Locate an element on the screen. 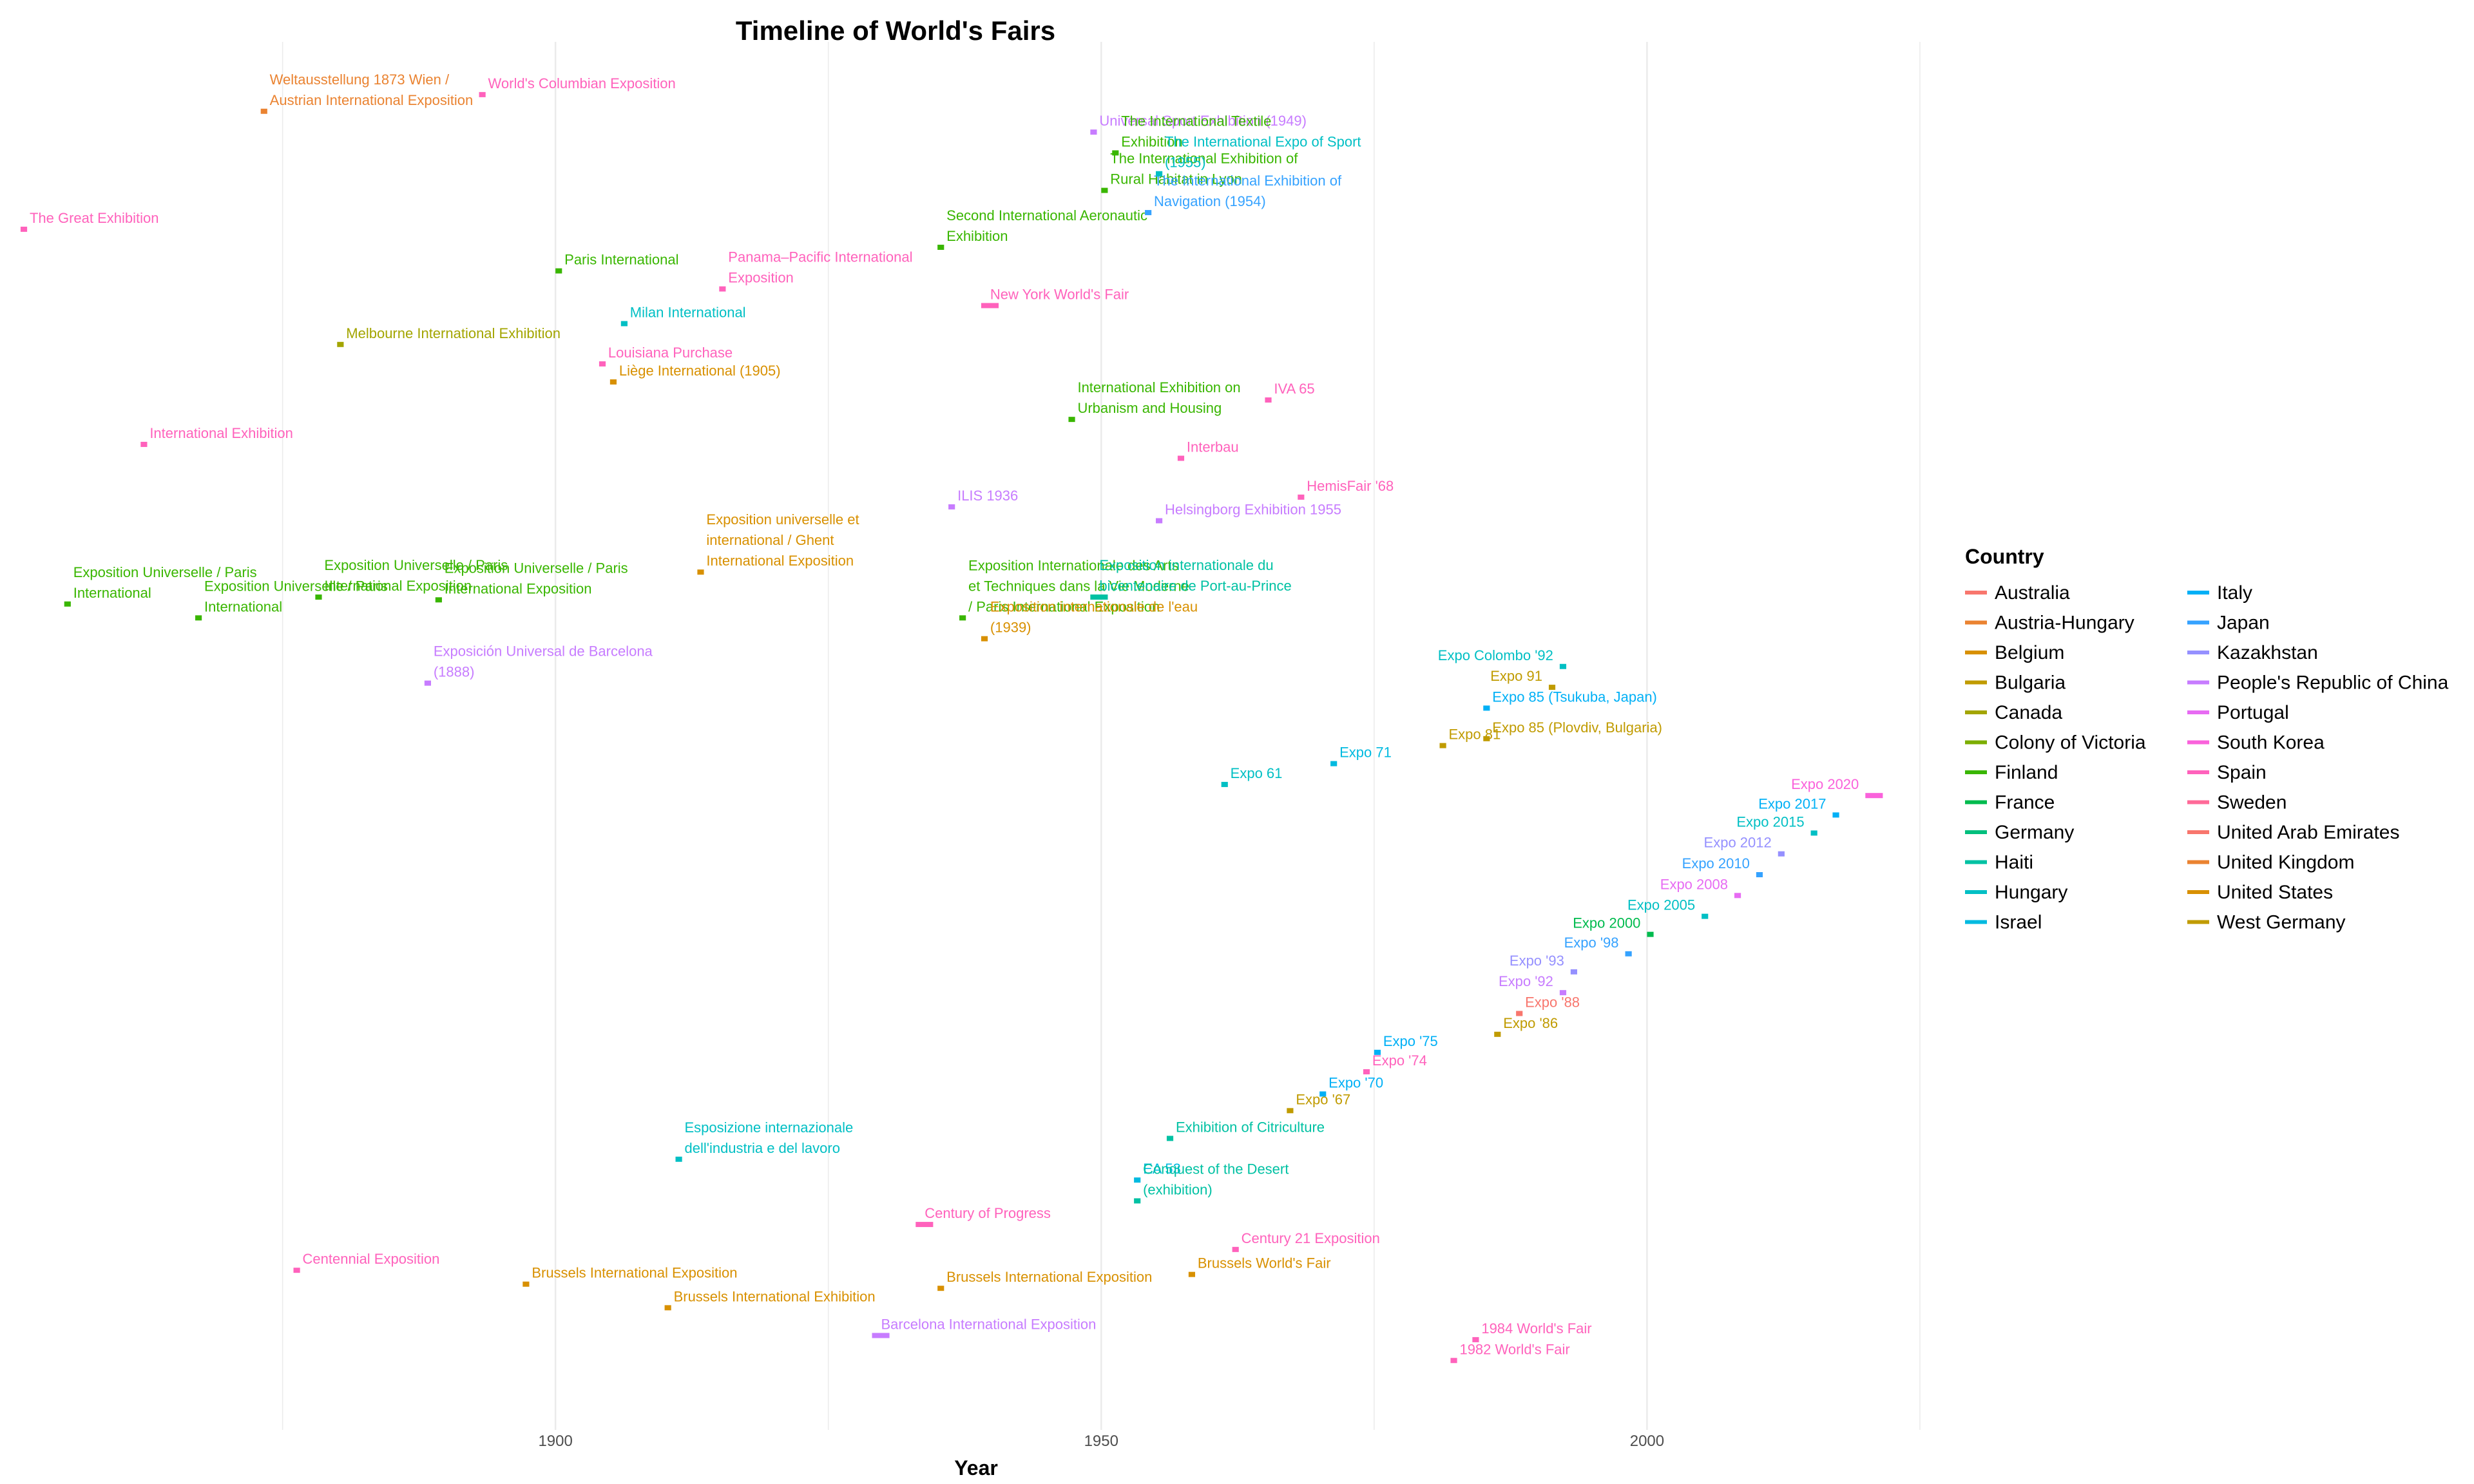 This screenshot has width=2474, height=1484. timeline-event: Louisiana Purchase is located at coordinates (666, 355).